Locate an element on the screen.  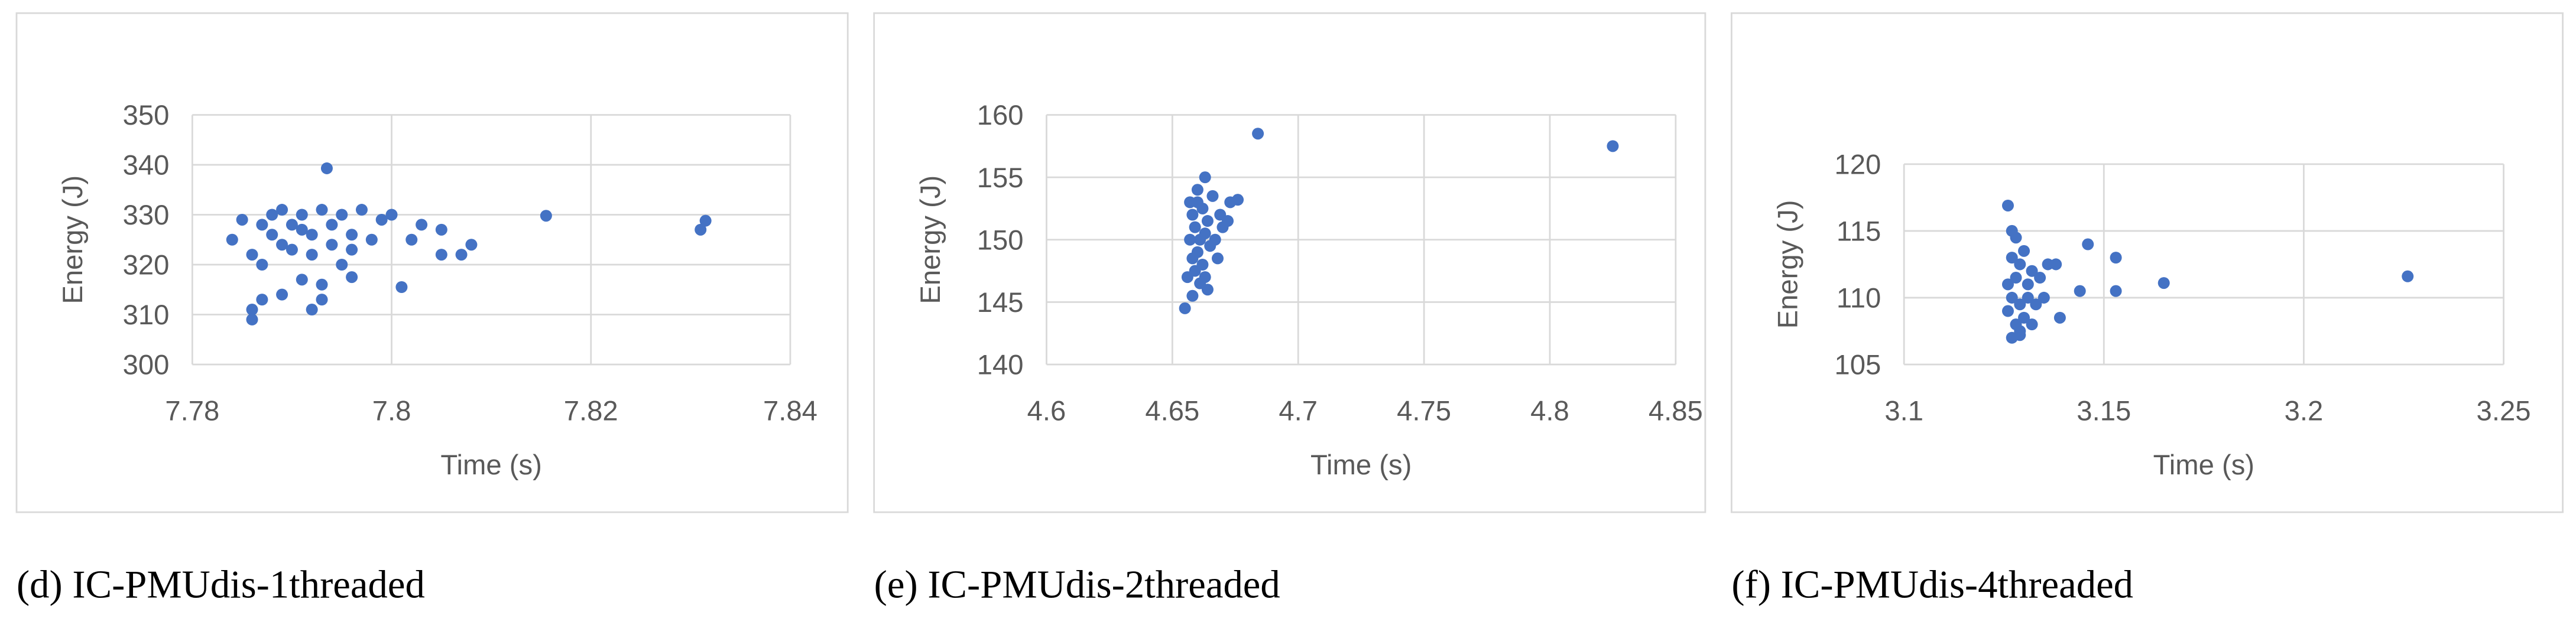
x-tick-label: 7.78 is located at coordinates (192, 411).